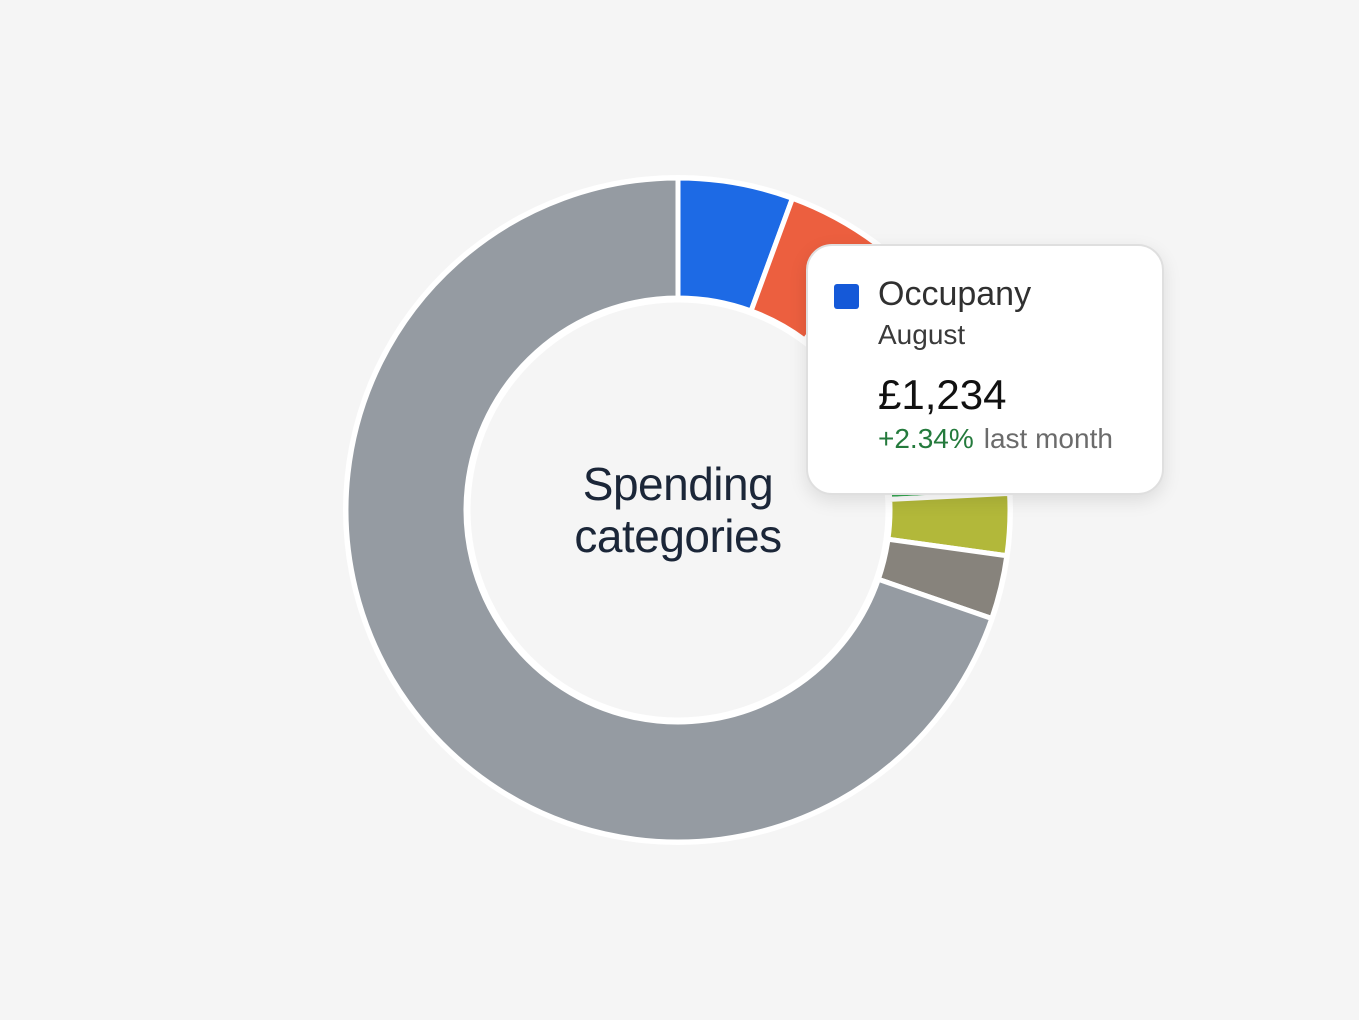  What do you see at coordinates (926, 438) in the screenshot?
I see `tooltip-change-percent: +2.34%` at bounding box center [926, 438].